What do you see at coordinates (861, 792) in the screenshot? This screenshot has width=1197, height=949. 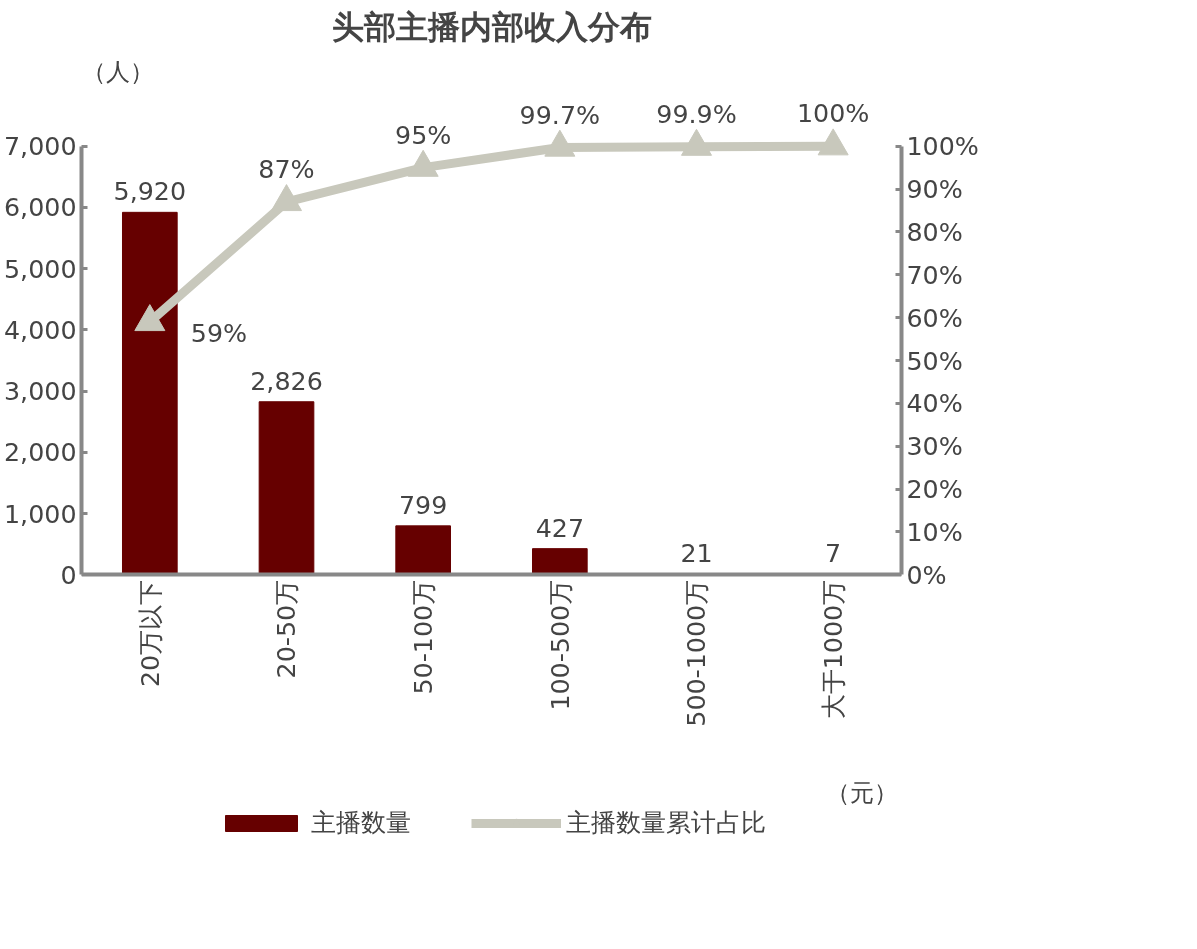 I see `x-axis-title: （元）` at bounding box center [861, 792].